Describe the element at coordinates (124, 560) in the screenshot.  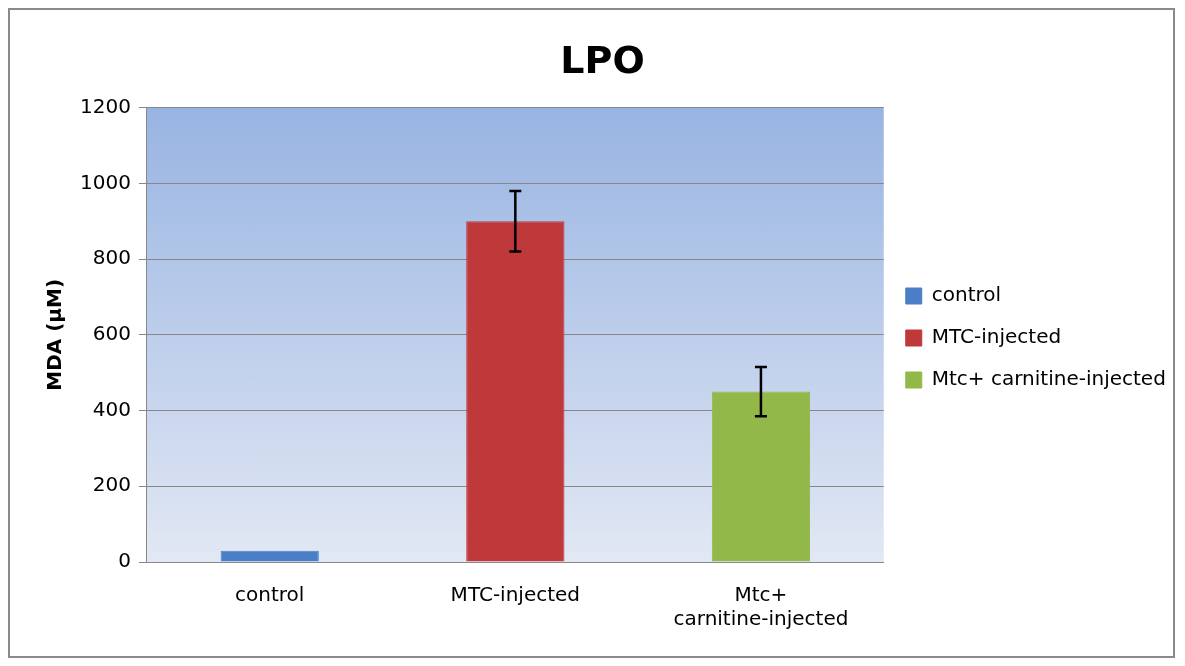
I see `y-tick-label: 0` at that location.